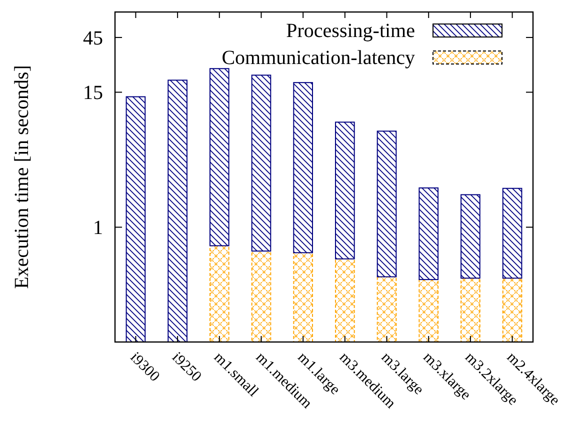 Image resolution: width=576 pixels, height=430 pixels. Describe the element at coordinates (351, 31) in the screenshot. I see `legend-label: Processing-time` at that location.